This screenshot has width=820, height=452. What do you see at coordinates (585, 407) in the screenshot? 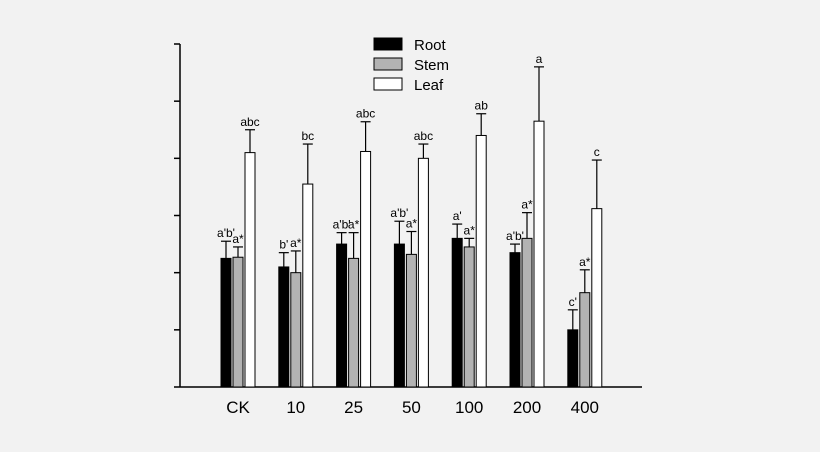
I see `x-tick-label: 400` at bounding box center [585, 407].